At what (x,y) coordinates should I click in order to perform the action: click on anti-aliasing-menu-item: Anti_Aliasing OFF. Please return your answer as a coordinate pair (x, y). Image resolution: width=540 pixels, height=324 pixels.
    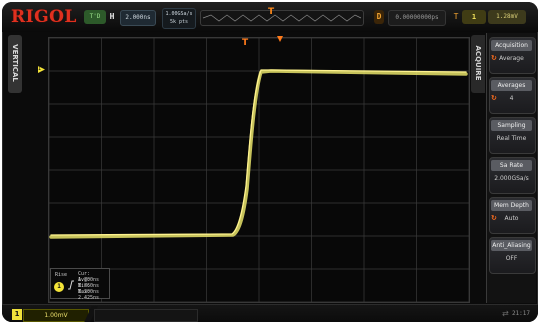
    Looking at the image, I should click on (512, 255).